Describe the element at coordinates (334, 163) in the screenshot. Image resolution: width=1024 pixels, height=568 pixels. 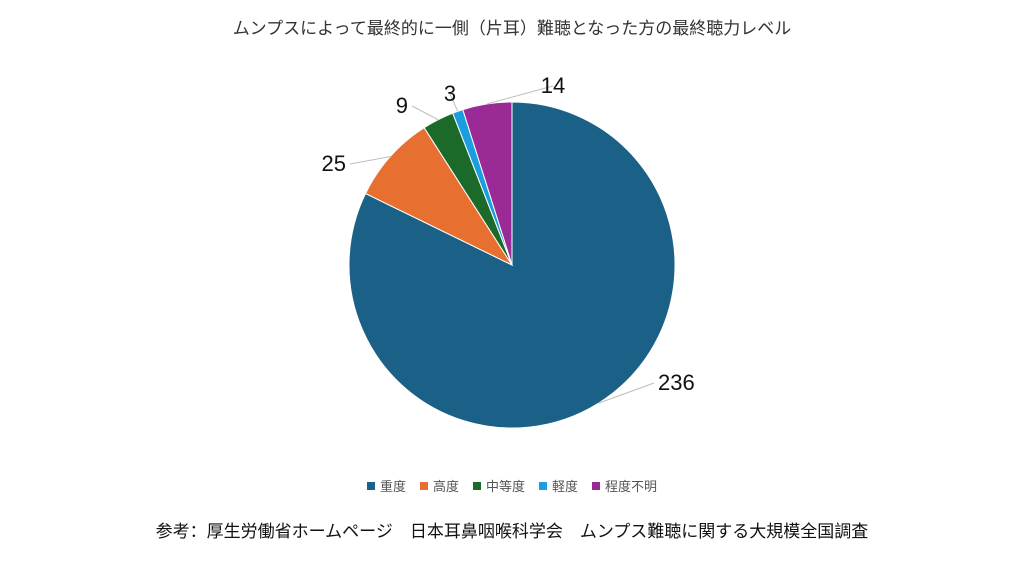
I see `data-label-2: 25` at that location.